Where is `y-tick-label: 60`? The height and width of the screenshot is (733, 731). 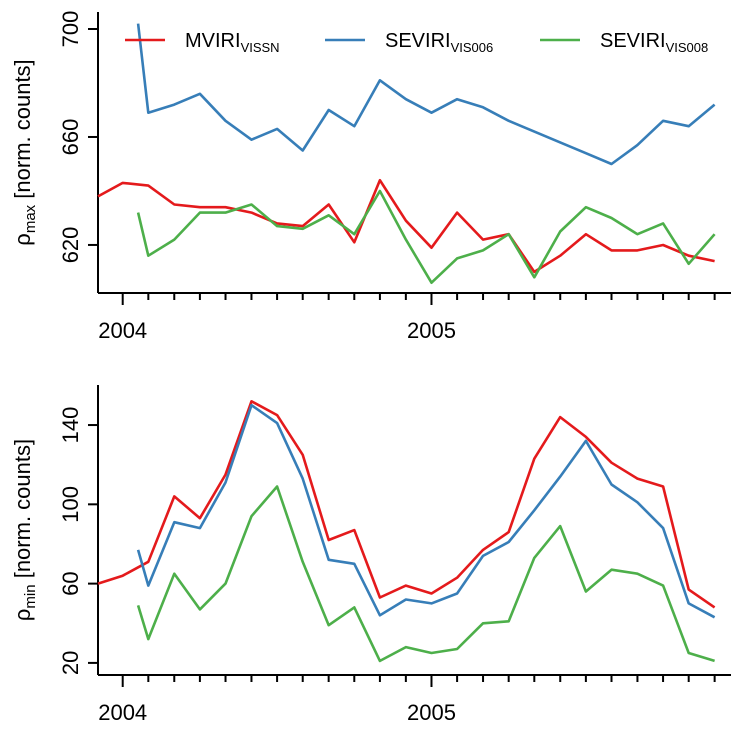
y-tick-label: 60 is located at coordinates (70, 583).